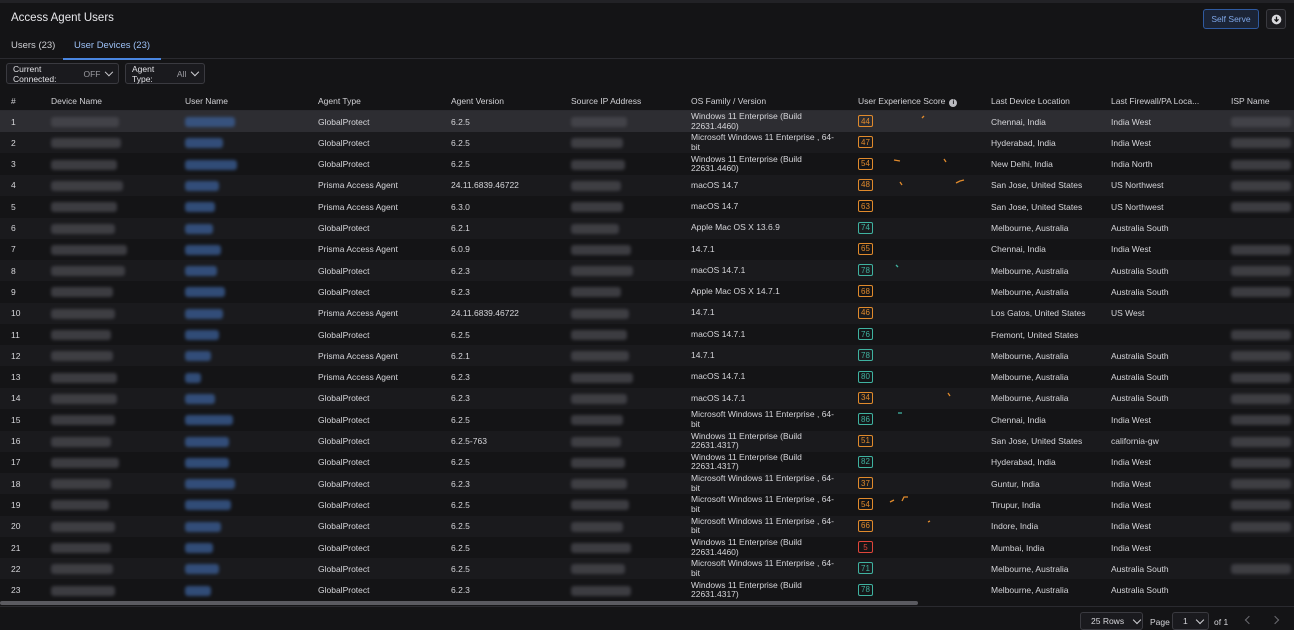 The height and width of the screenshot is (630, 1294). Describe the element at coordinates (112, 50) in the screenshot. I see `tab-user-devices: User Devices (23)` at that location.